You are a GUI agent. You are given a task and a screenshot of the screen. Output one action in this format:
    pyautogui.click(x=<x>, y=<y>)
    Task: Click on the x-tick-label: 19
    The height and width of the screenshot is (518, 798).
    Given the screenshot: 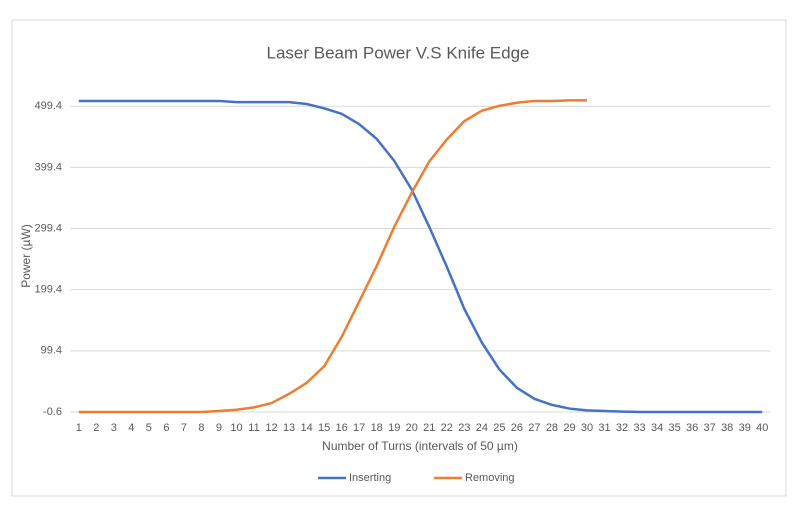 What is the action you would take?
    pyautogui.click(x=394, y=428)
    